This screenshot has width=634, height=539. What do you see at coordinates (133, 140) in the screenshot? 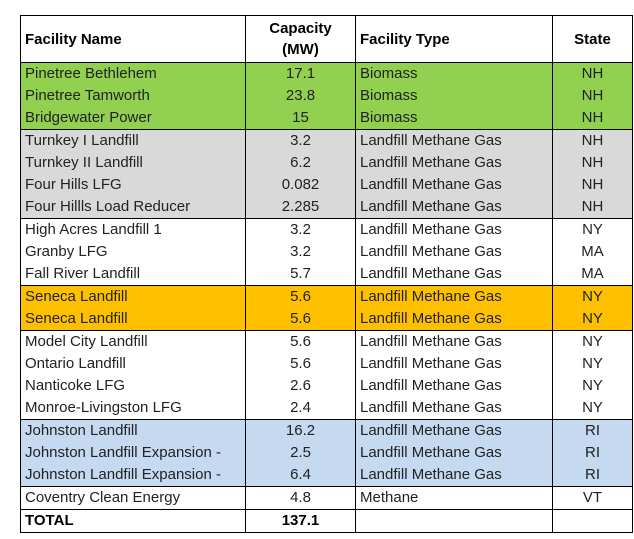
I see `facility-name-cell: Turnkey I Landfill` at bounding box center [133, 140].